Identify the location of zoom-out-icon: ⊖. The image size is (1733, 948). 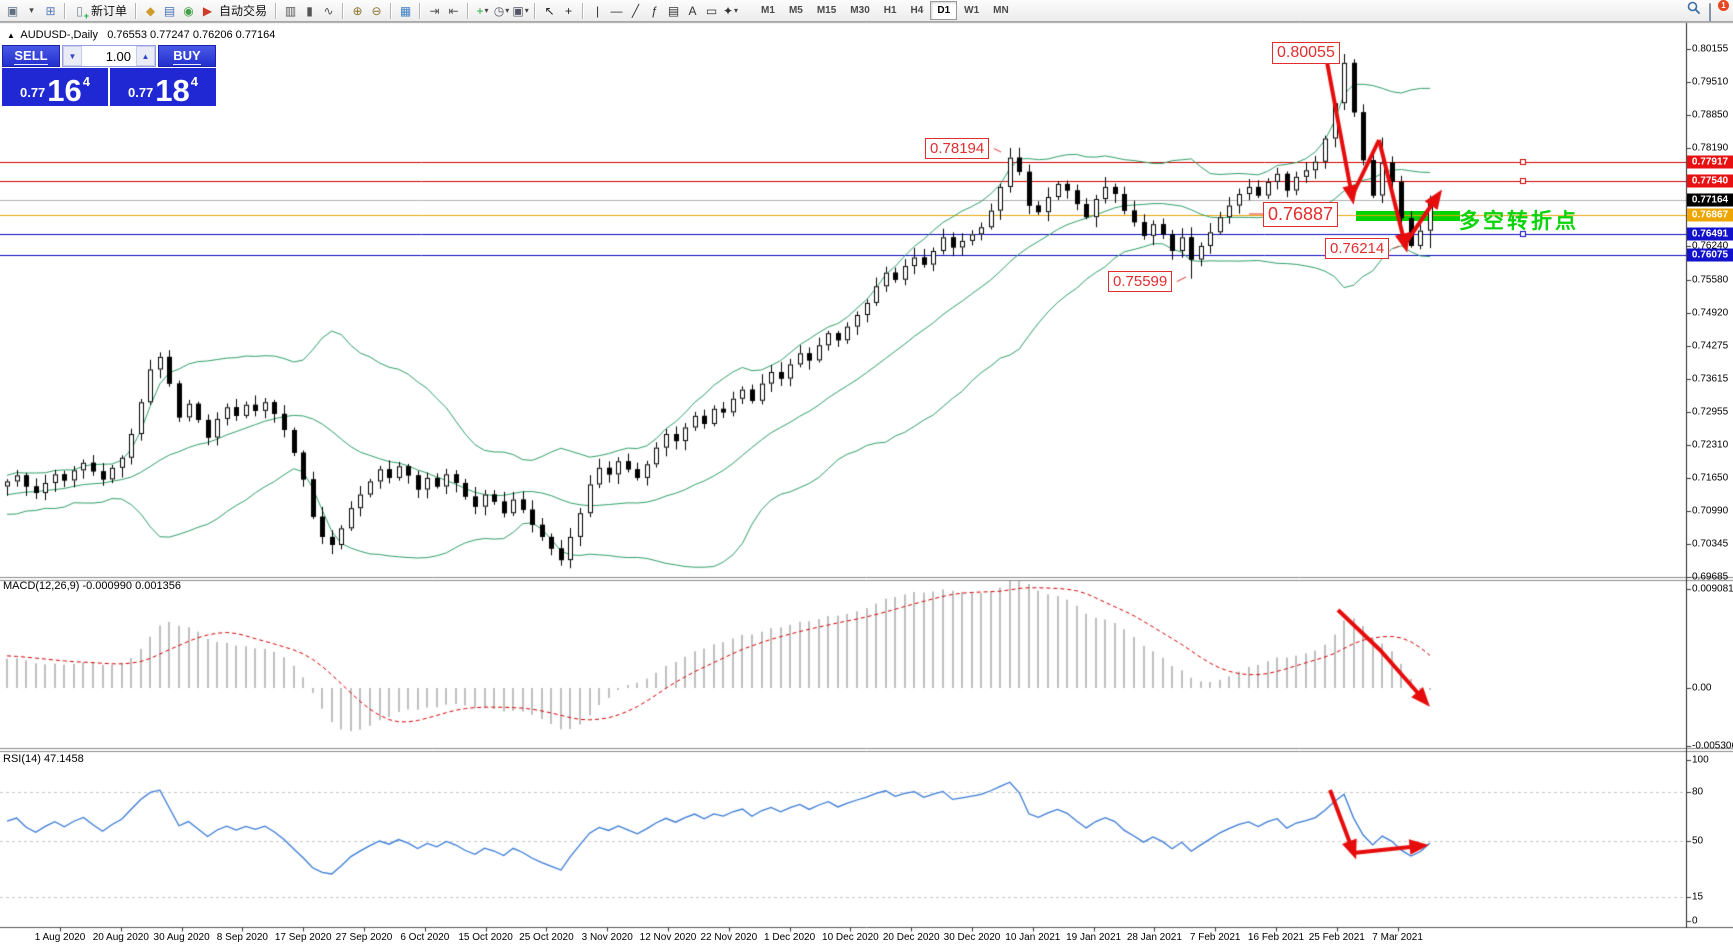
(376, 10).